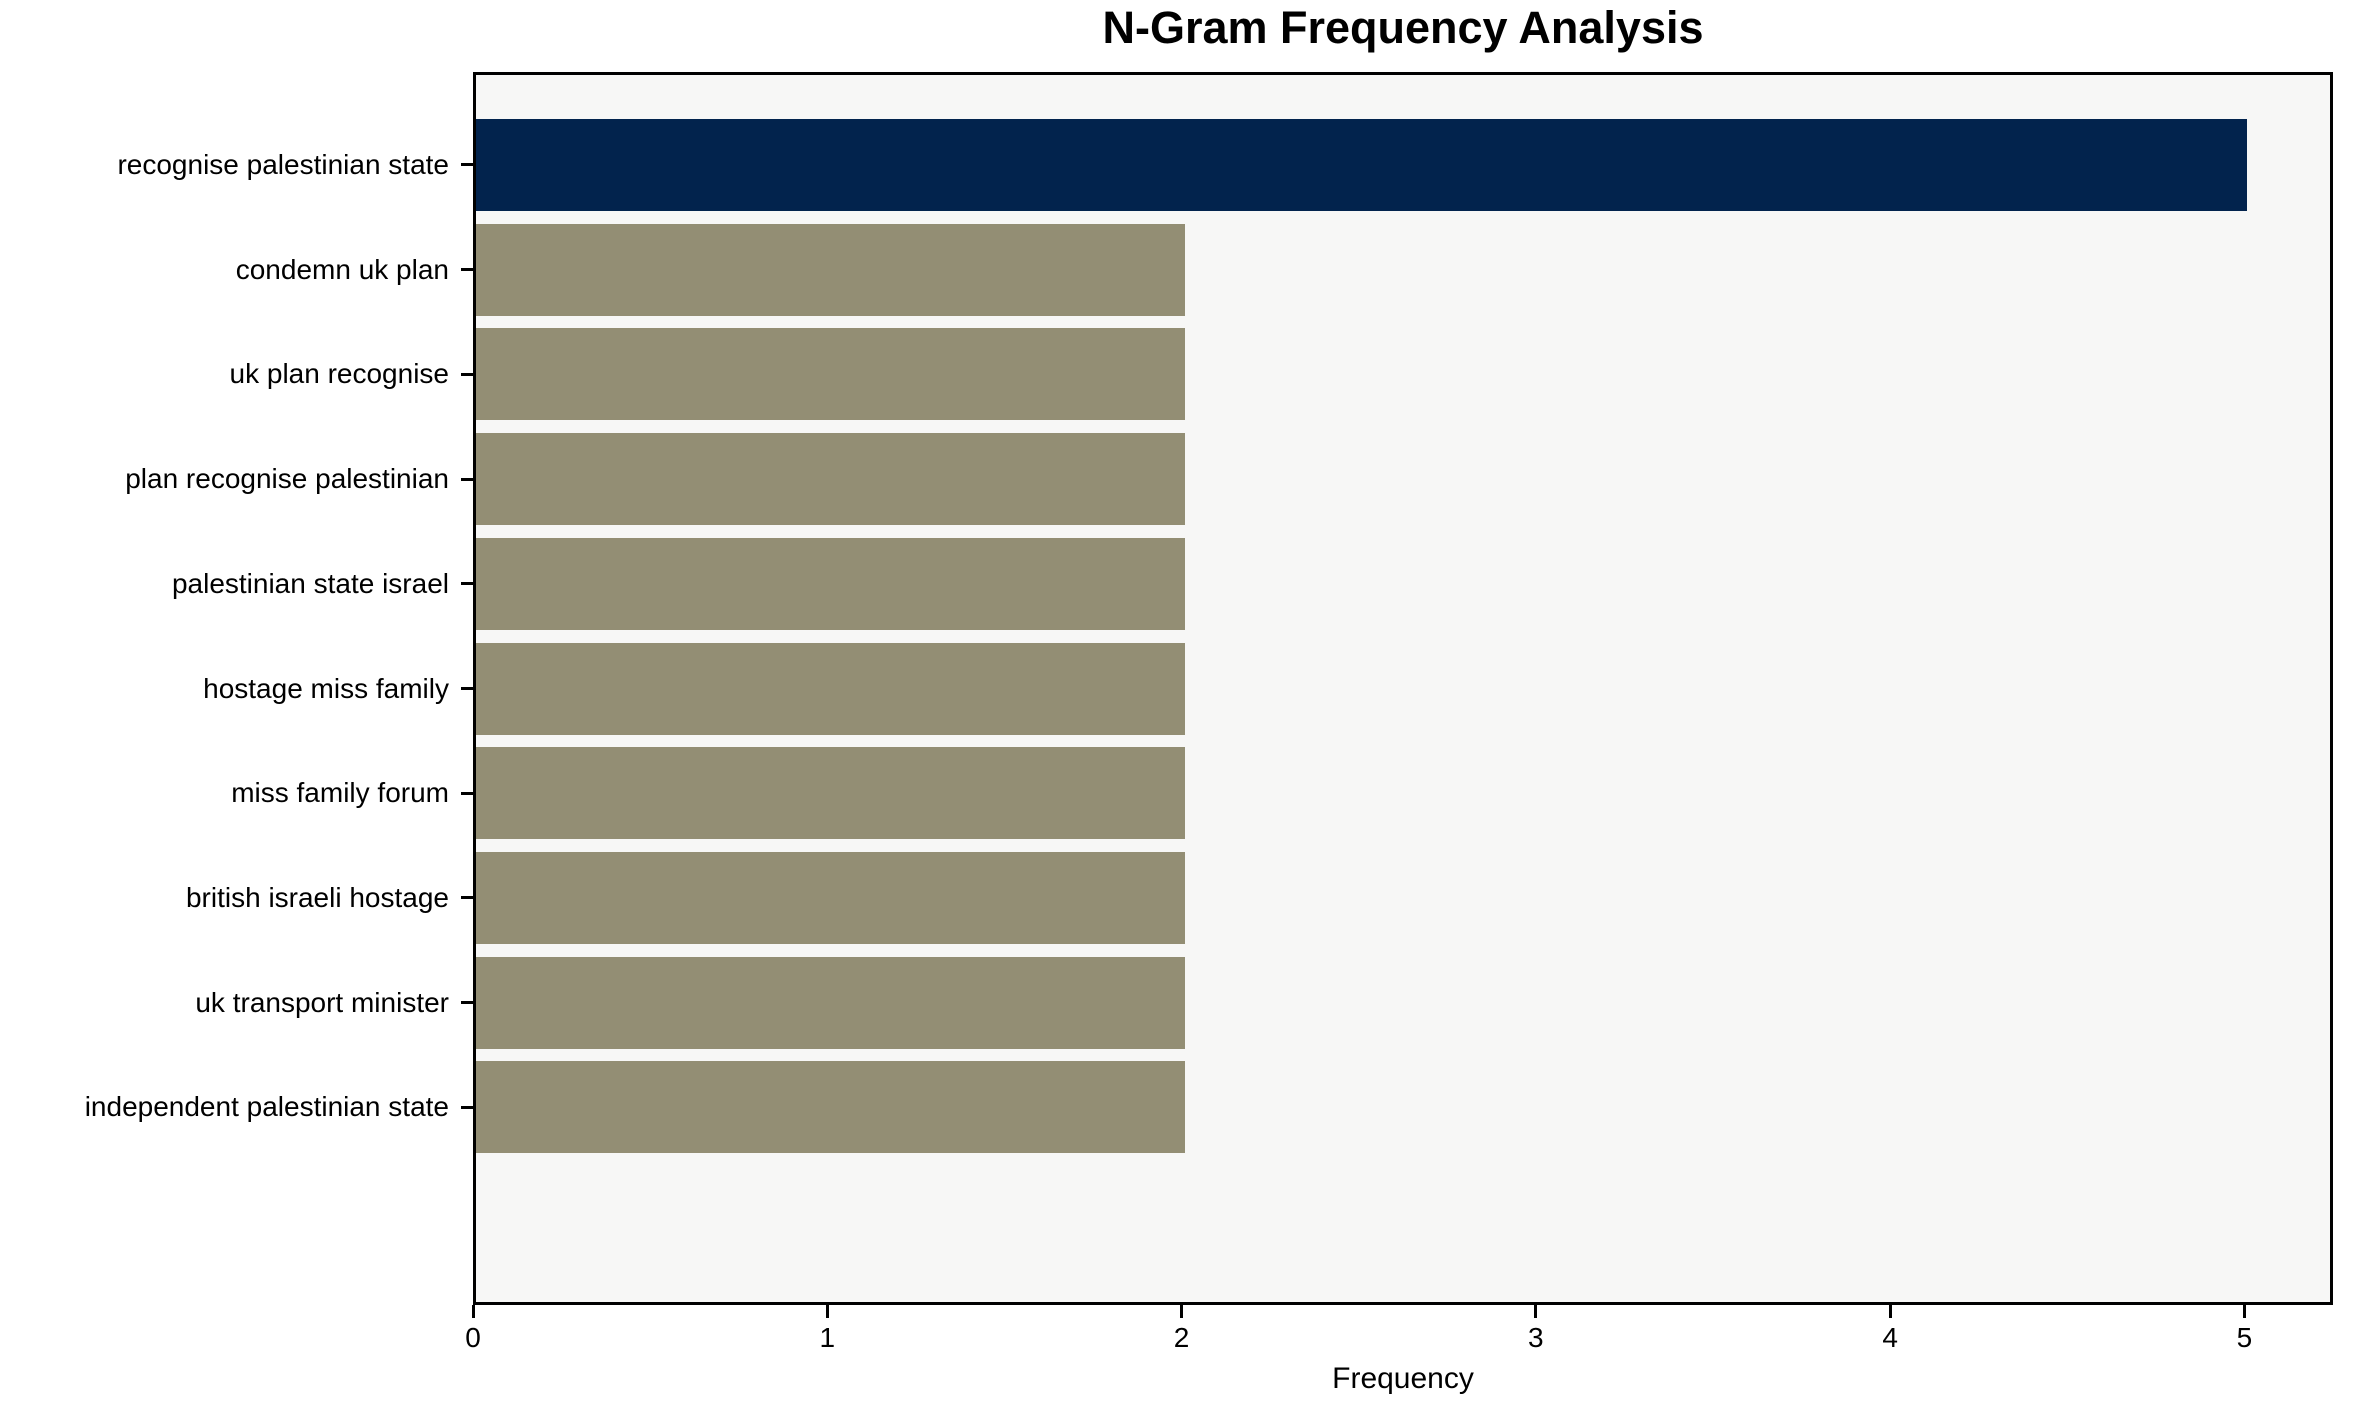 The image size is (2353, 1414). I want to click on y-tick-label: hostage miss family, so click(326, 688).